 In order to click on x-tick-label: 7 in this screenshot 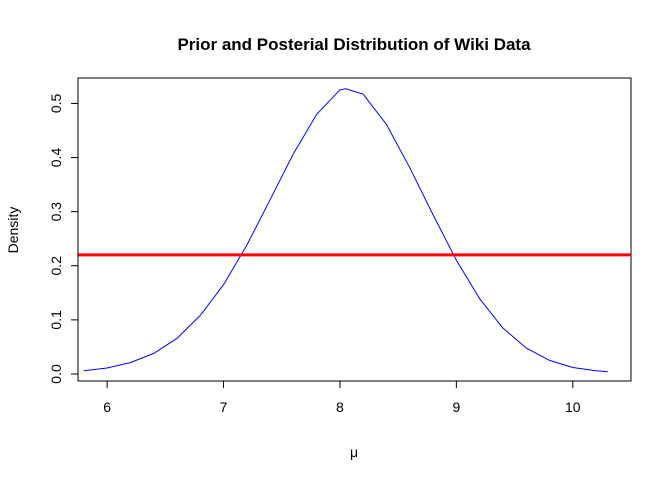, I will do `click(224, 407)`.